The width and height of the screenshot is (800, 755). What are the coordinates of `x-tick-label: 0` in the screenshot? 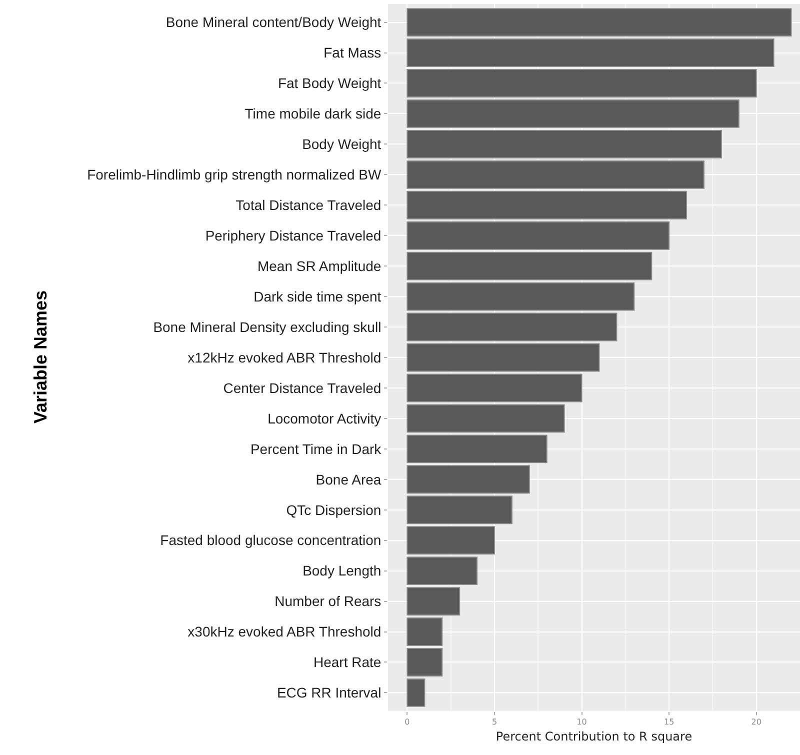 It's located at (407, 722).